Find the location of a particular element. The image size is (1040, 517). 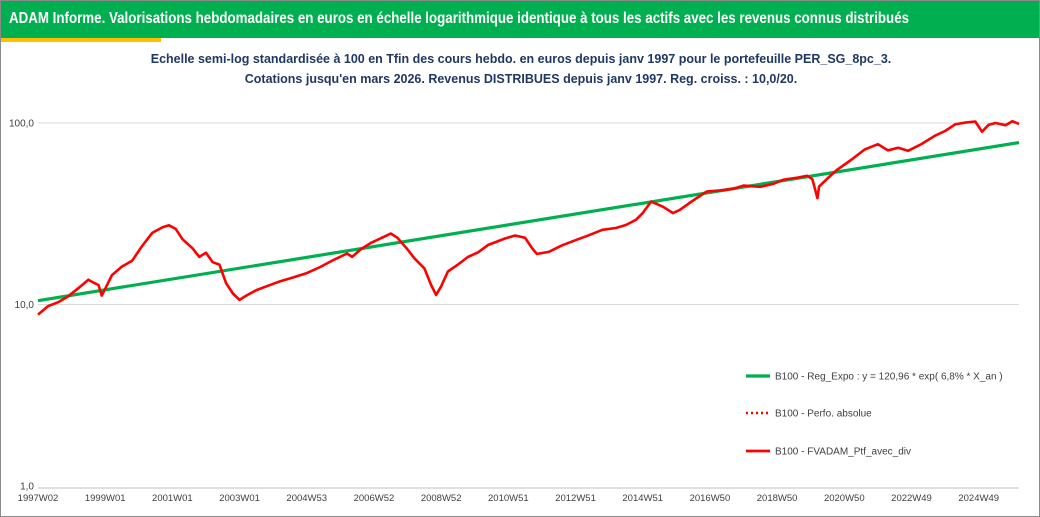

x-tick-label: 2004W53 is located at coordinates (306, 498).